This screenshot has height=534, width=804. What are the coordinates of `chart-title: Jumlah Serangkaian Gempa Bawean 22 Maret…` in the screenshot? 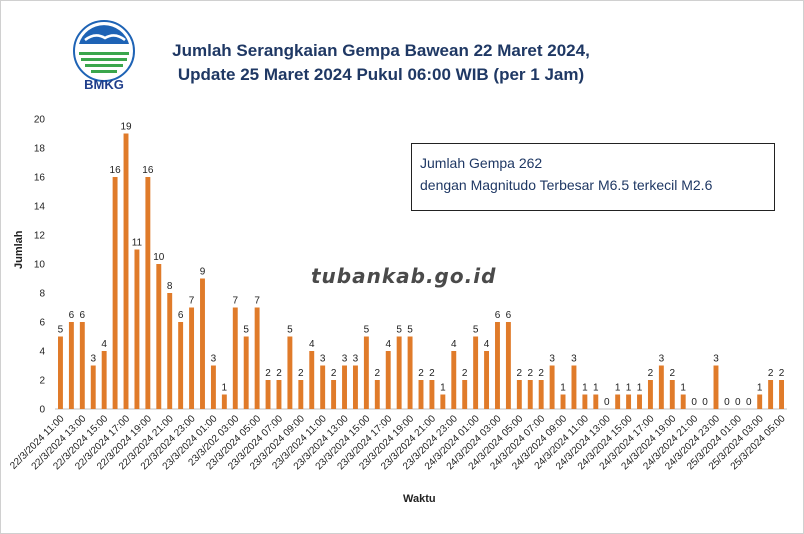 It's located at (381, 63).